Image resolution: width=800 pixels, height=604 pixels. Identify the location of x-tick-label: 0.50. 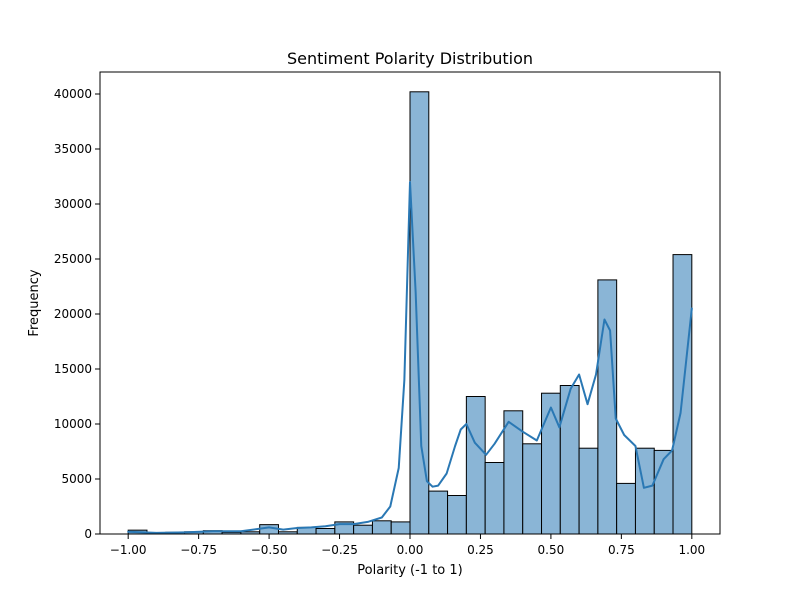
(551, 550).